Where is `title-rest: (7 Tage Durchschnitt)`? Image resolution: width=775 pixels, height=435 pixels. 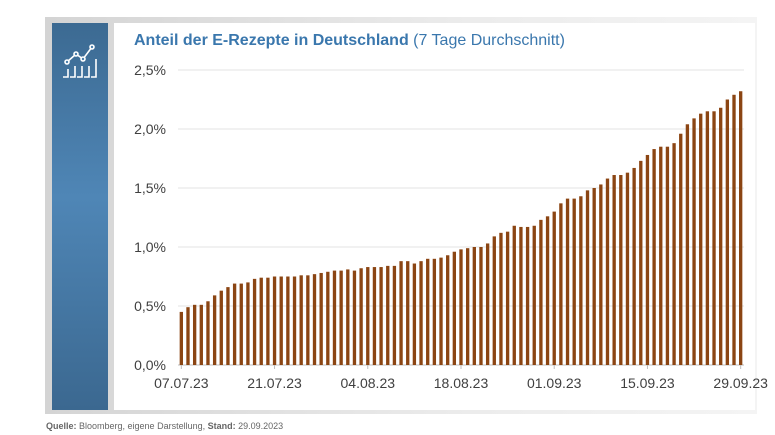
title-rest: (7 Tage Durchschnitt) is located at coordinates (486, 40).